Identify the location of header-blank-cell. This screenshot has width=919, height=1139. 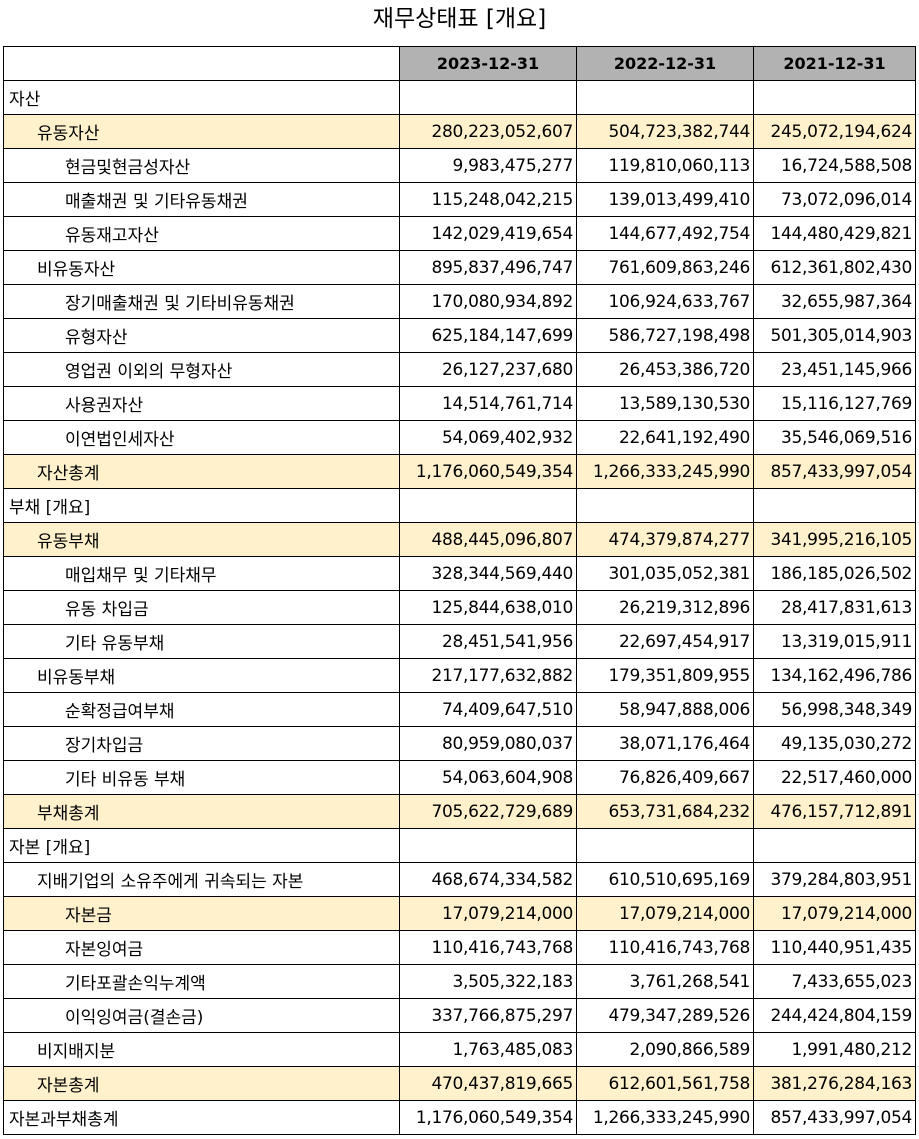
(201, 63).